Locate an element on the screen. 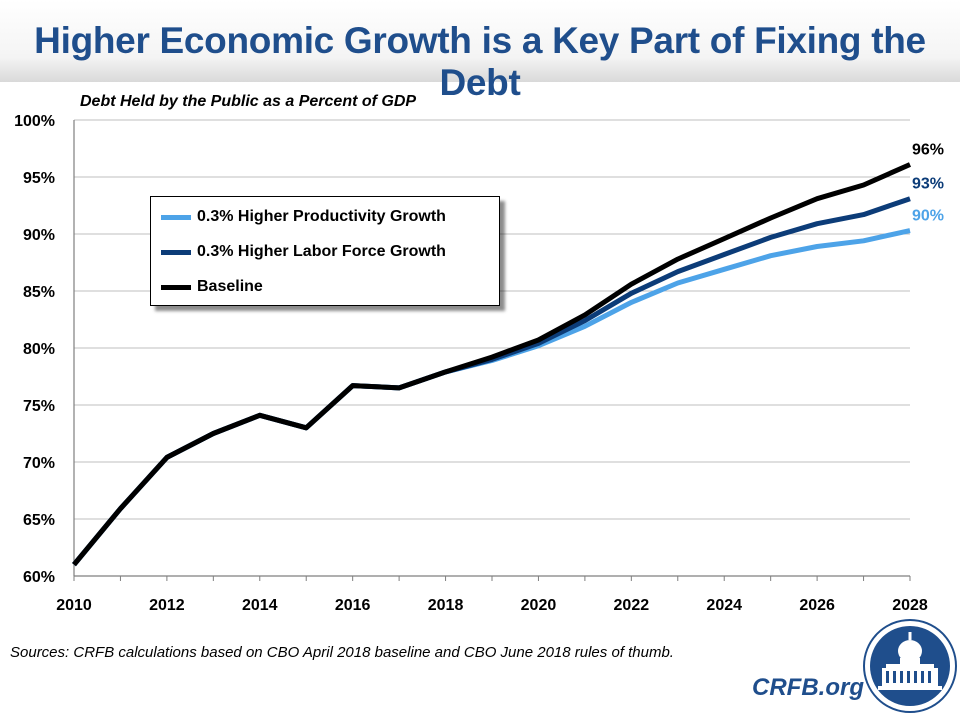  y-tick-label: 90% is located at coordinates (39, 235).